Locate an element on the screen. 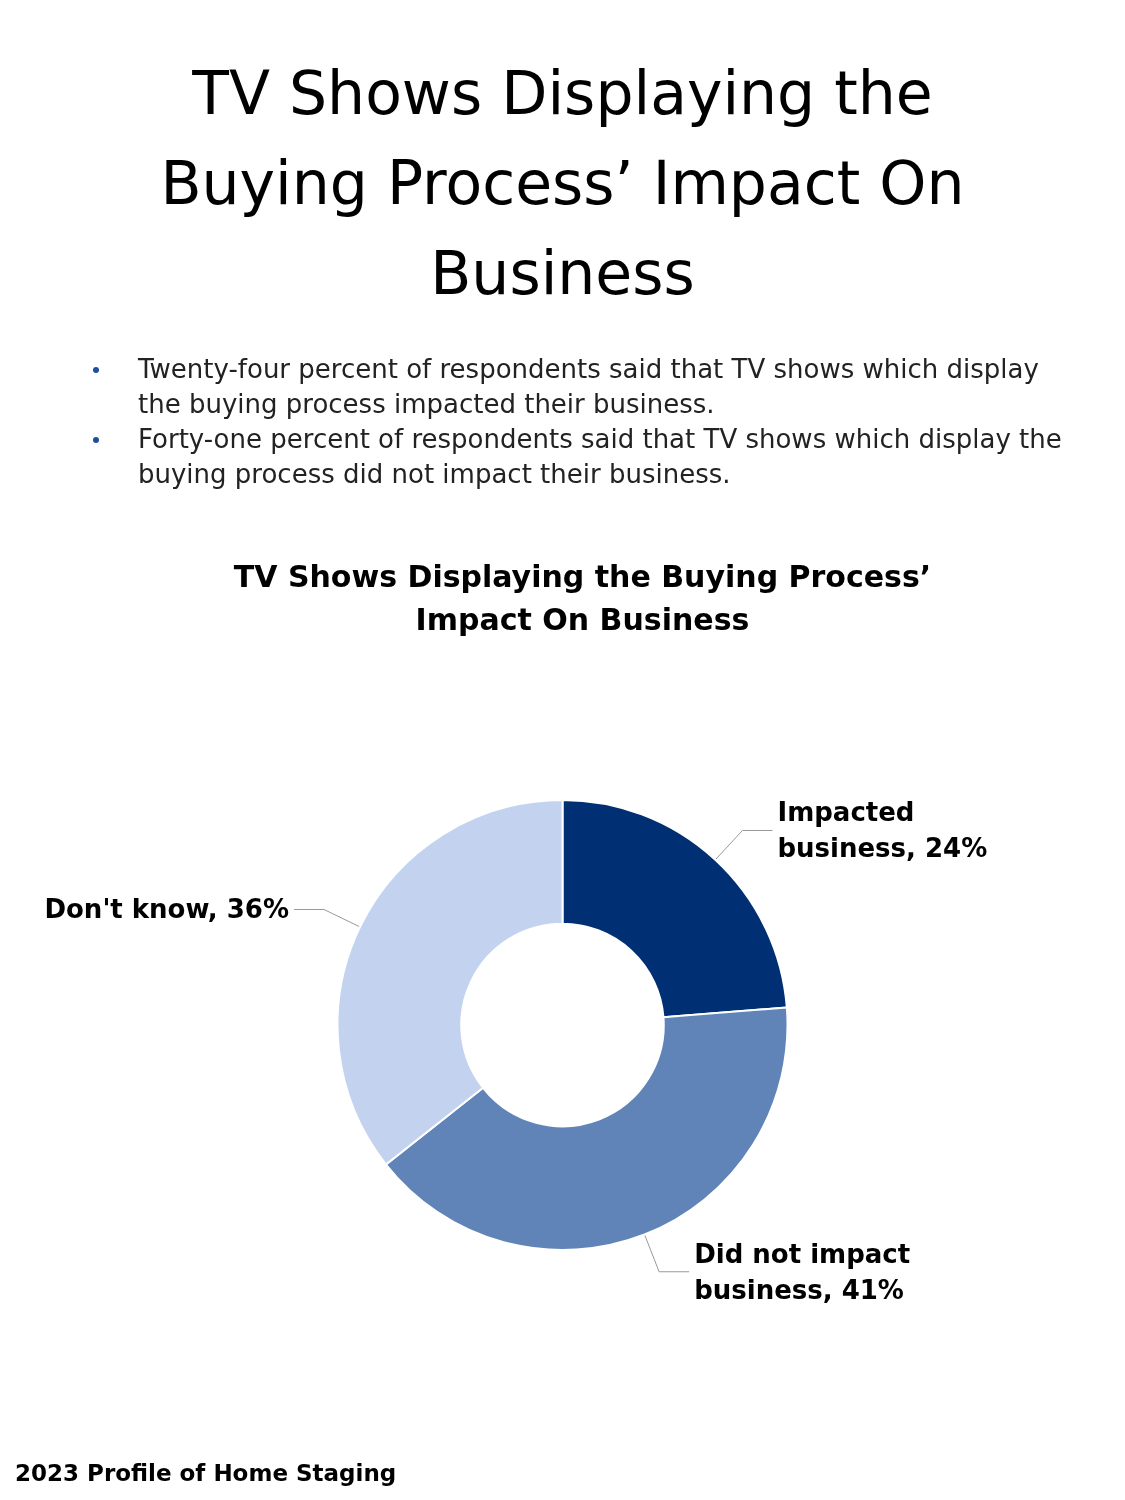  chart-subtitle: TV Shows Displaying the Buying Process’ Impact On Business is located at coordinates (562, 183).